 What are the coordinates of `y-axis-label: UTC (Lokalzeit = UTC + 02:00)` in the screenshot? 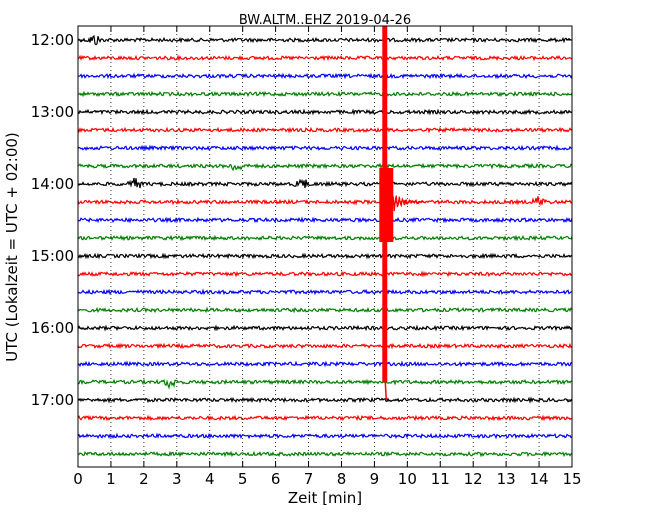 It's located at (12, 247).